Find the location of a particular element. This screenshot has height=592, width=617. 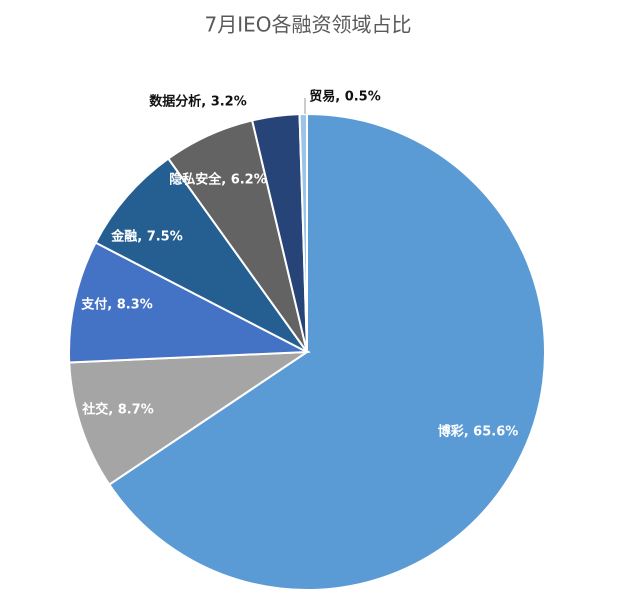

data-label: 支付, 8.3% is located at coordinates (116, 305).